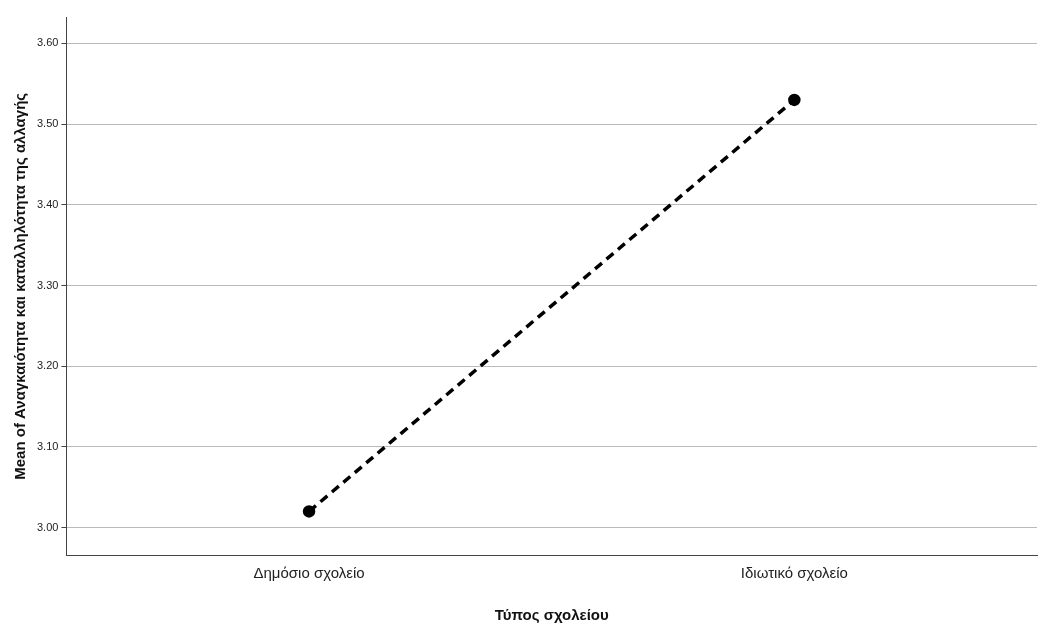 The height and width of the screenshot is (637, 1053). Describe the element at coordinates (309, 573) in the screenshot. I see `x-tick-label: Δημόσιο σχολείο` at that location.